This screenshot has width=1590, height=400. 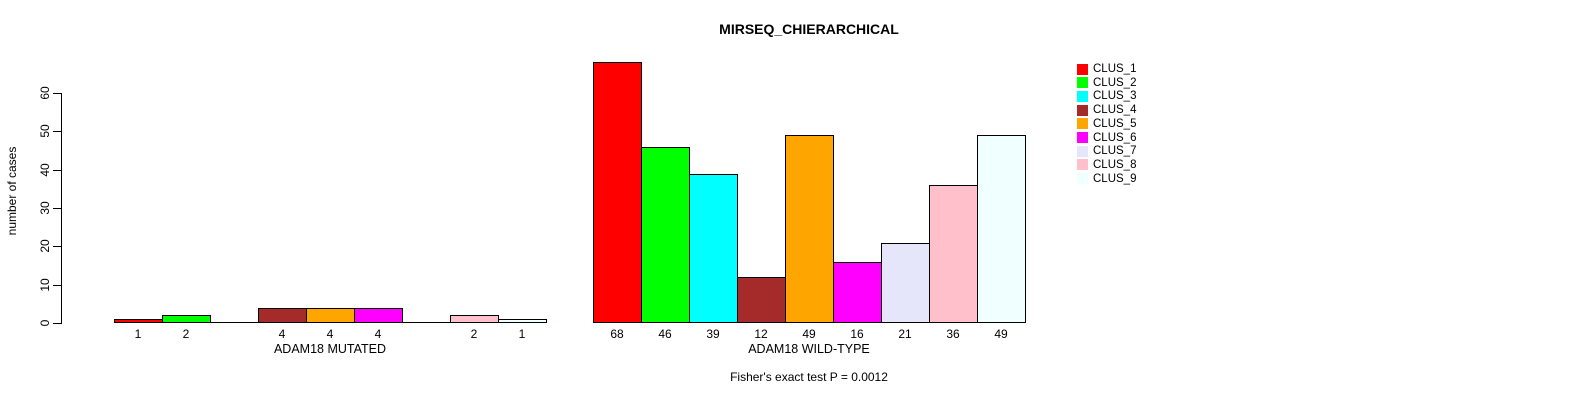 I want to click on legend-label: CLUS_9, so click(x=1115, y=178).